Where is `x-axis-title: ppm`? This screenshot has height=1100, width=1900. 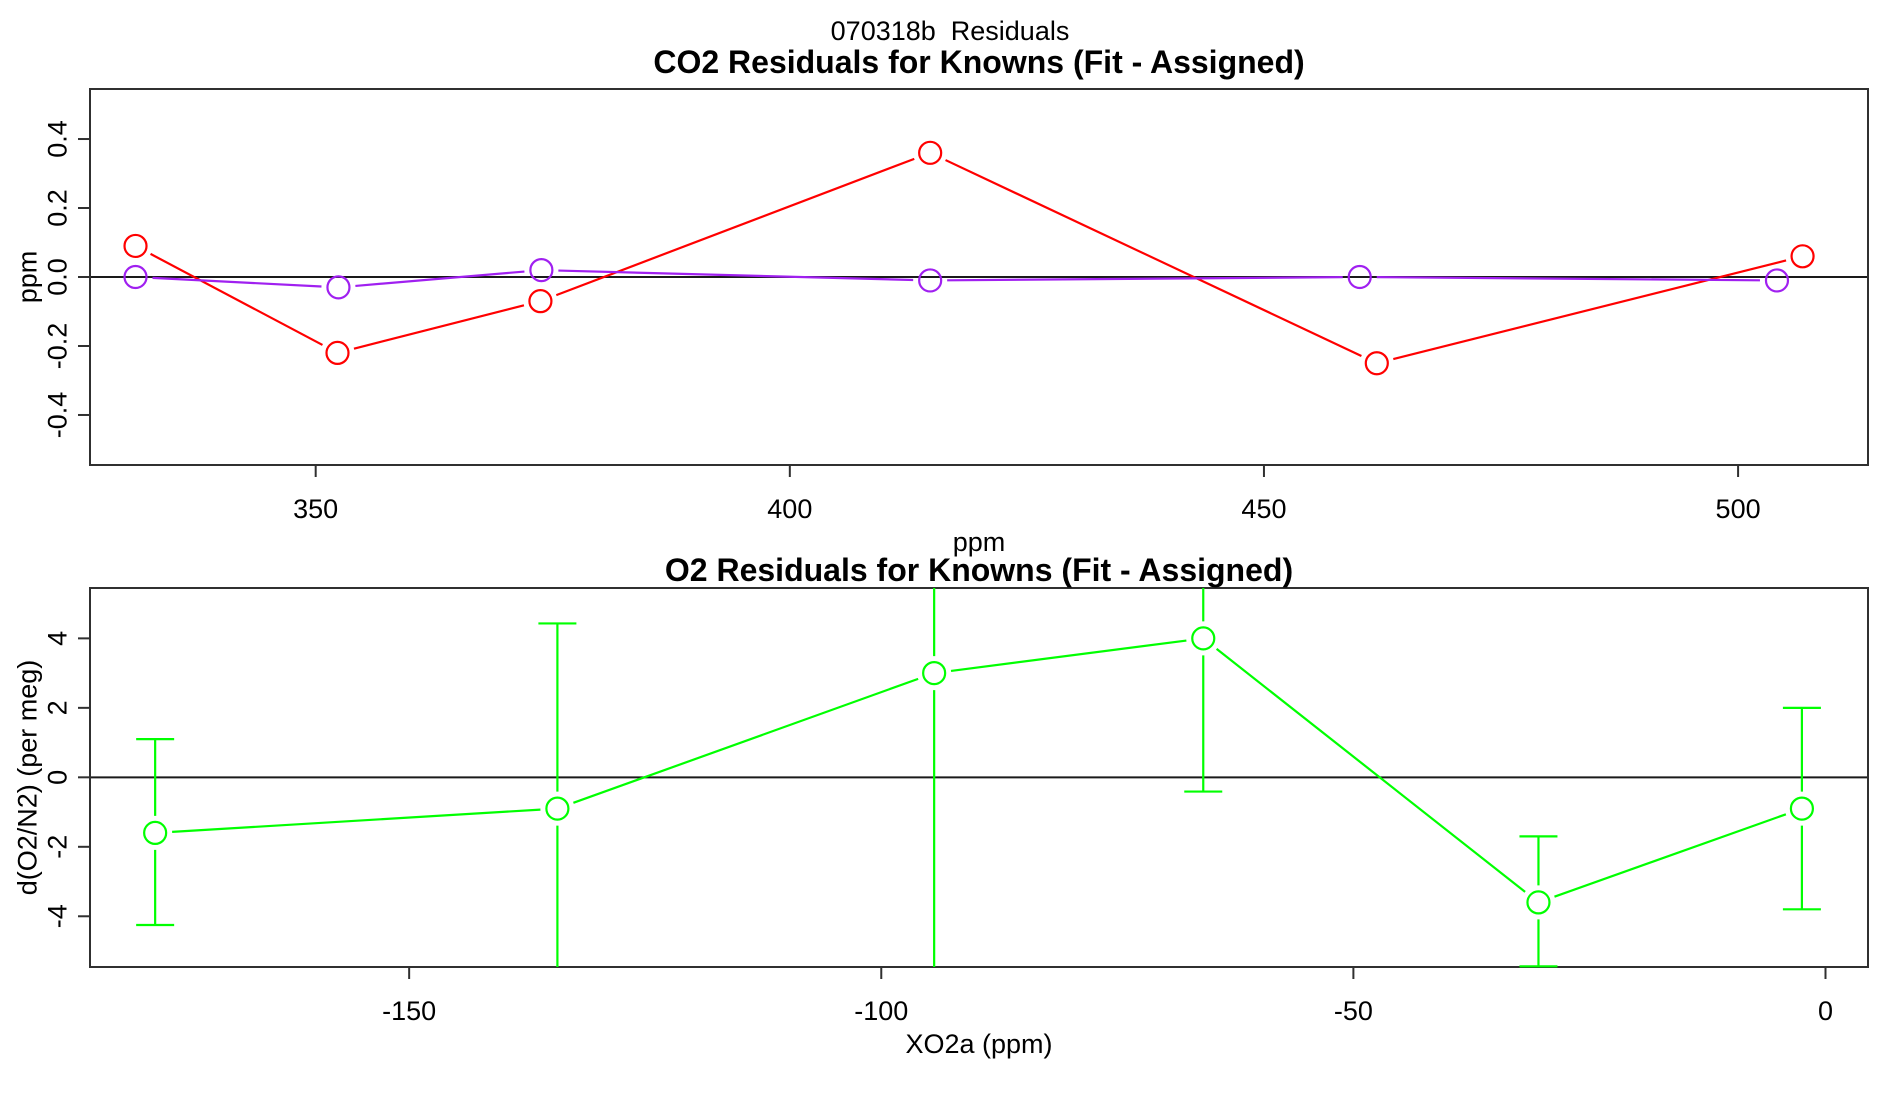
x-axis-title: ppm is located at coordinates (979, 542).